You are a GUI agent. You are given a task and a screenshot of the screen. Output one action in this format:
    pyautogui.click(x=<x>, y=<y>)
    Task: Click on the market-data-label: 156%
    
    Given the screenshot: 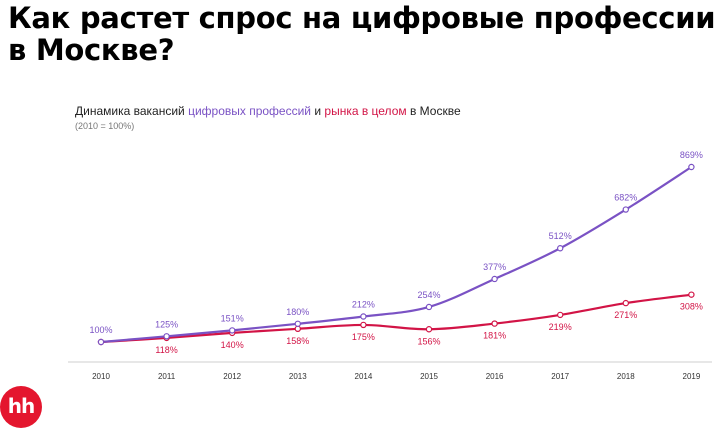 What is the action you would take?
    pyautogui.click(x=428, y=341)
    